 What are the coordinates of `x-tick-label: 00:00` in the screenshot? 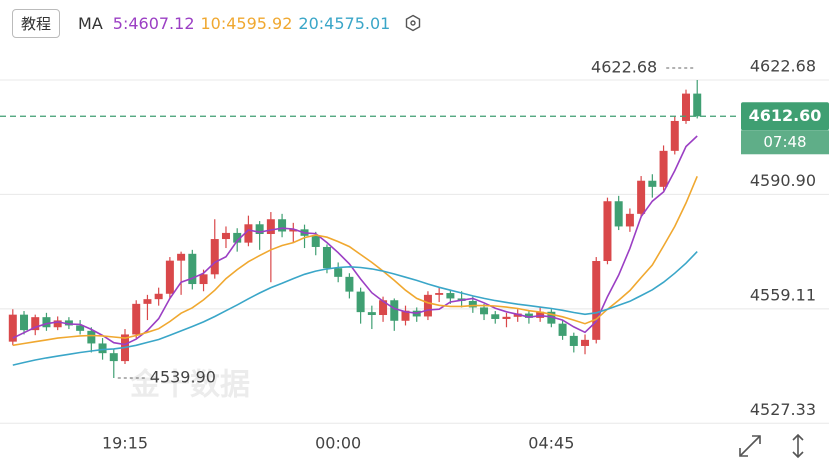 It's located at (338, 443).